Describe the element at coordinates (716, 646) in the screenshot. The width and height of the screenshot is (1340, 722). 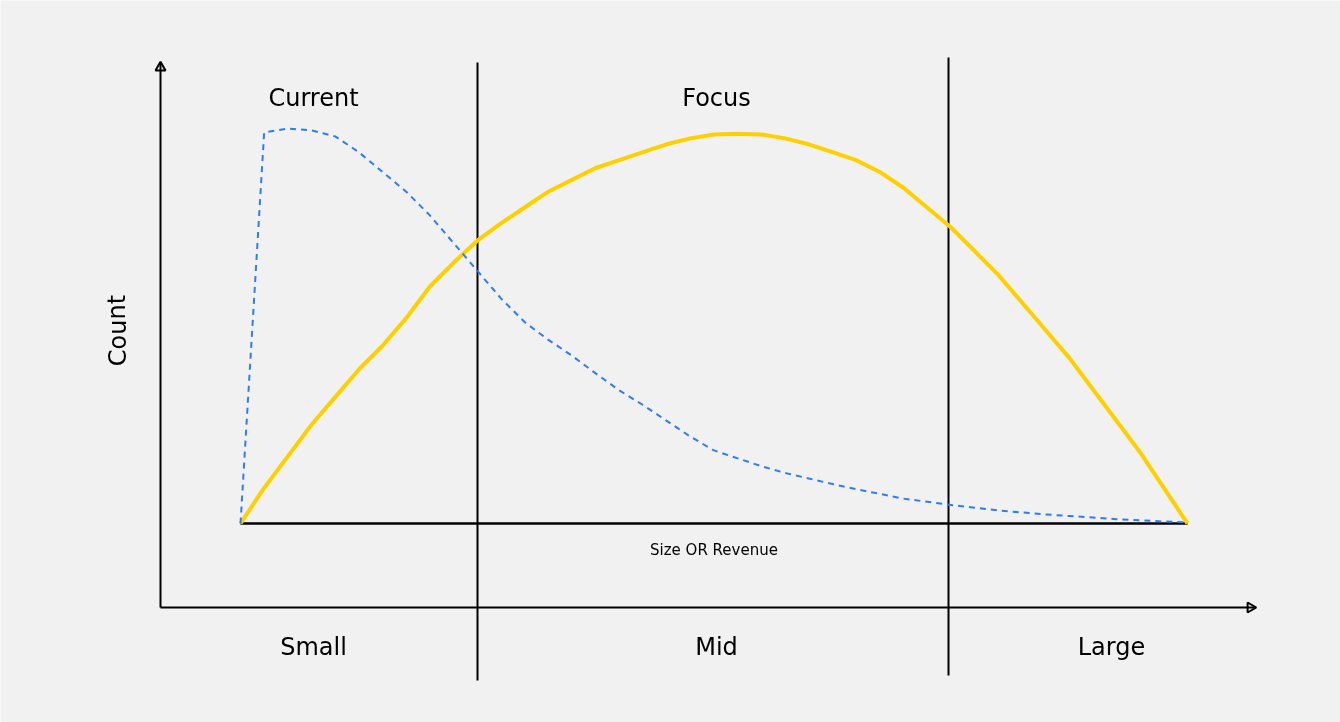
I see `text: Mid` at that location.